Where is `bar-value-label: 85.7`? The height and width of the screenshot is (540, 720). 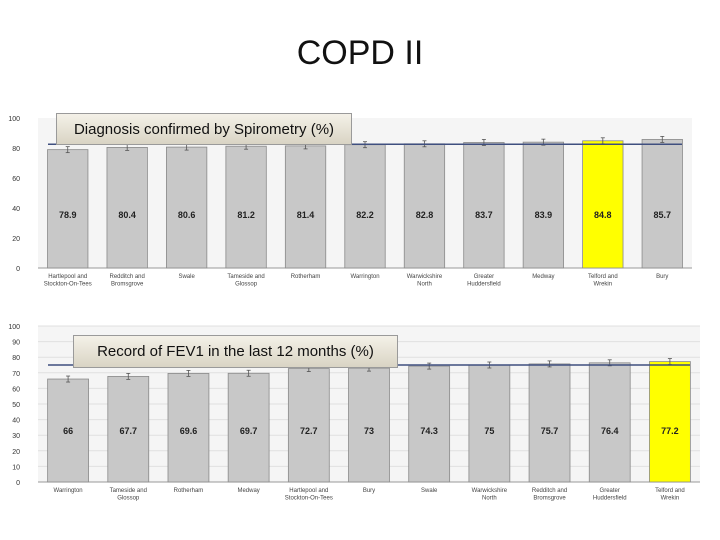
bar-value-label: 85.7 is located at coordinates (663, 215).